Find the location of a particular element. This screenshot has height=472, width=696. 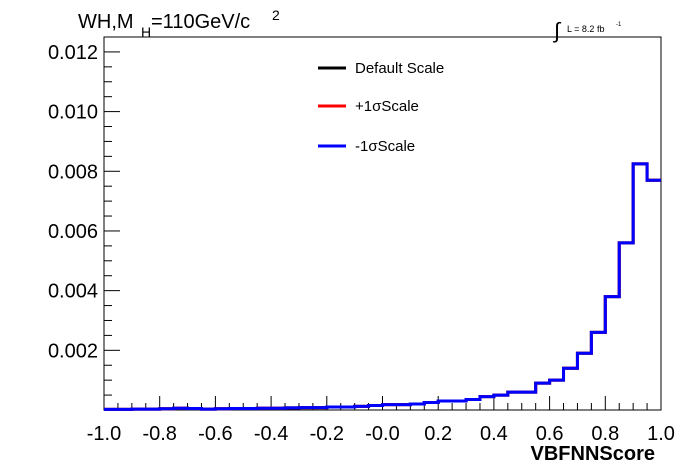

integral-symbol: ∫ is located at coordinates (557, 30).